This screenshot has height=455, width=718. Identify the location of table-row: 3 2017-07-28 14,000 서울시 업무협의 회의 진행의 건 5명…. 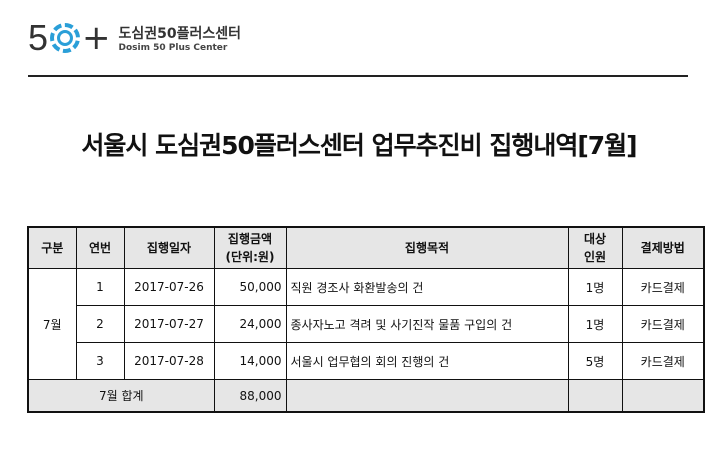
(366, 361).